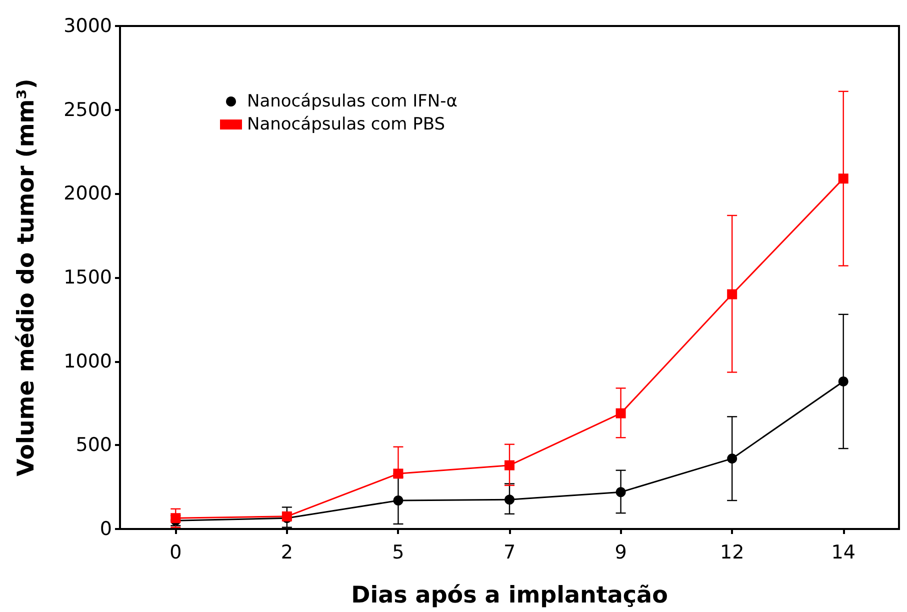 Image resolution: width=907 pixels, height=612 pixels. What do you see at coordinates (620, 553) in the screenshot?
I see `x-tick-label: 9` at bounding box center [620, 553].